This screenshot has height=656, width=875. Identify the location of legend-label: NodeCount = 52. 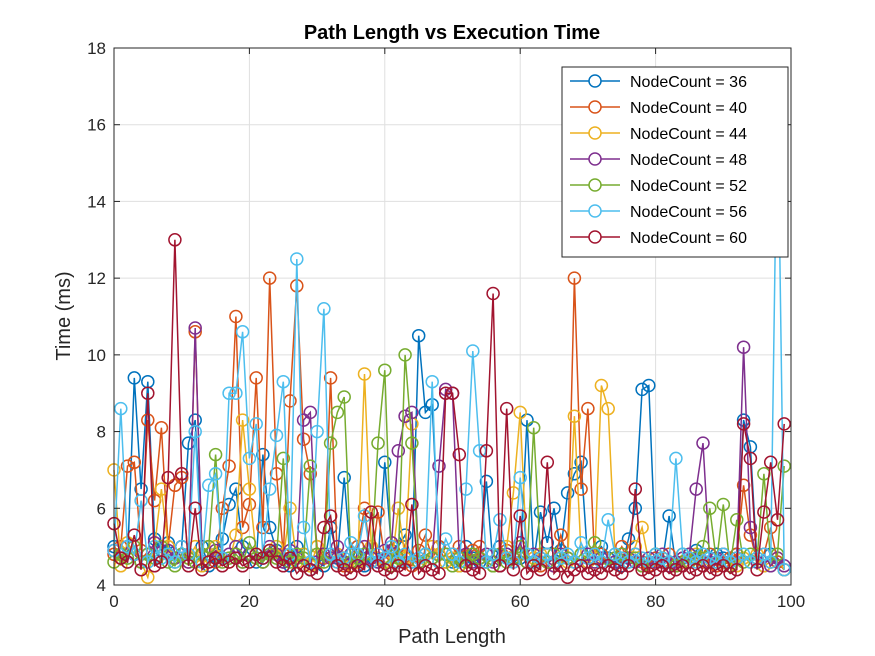
(688, 186).